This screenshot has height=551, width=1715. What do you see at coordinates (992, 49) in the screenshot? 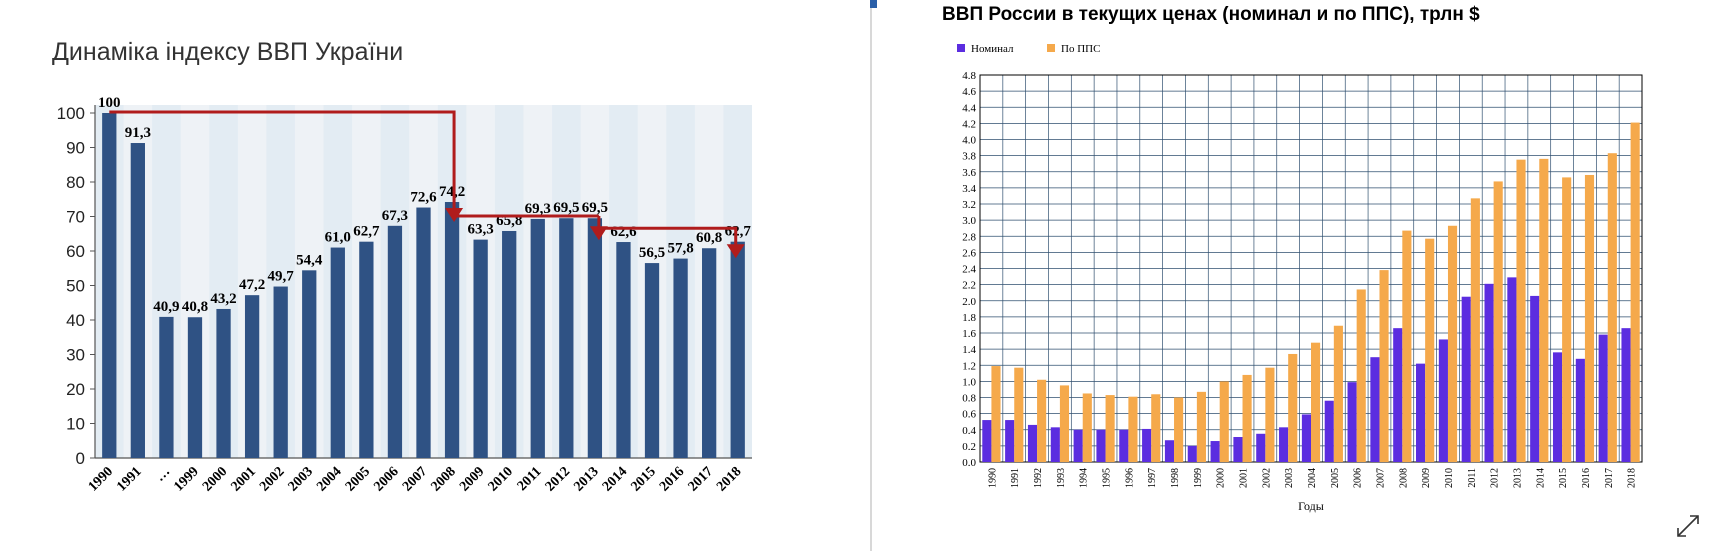
I see `legend-label: Номинал` at bounding box center [992, 49].